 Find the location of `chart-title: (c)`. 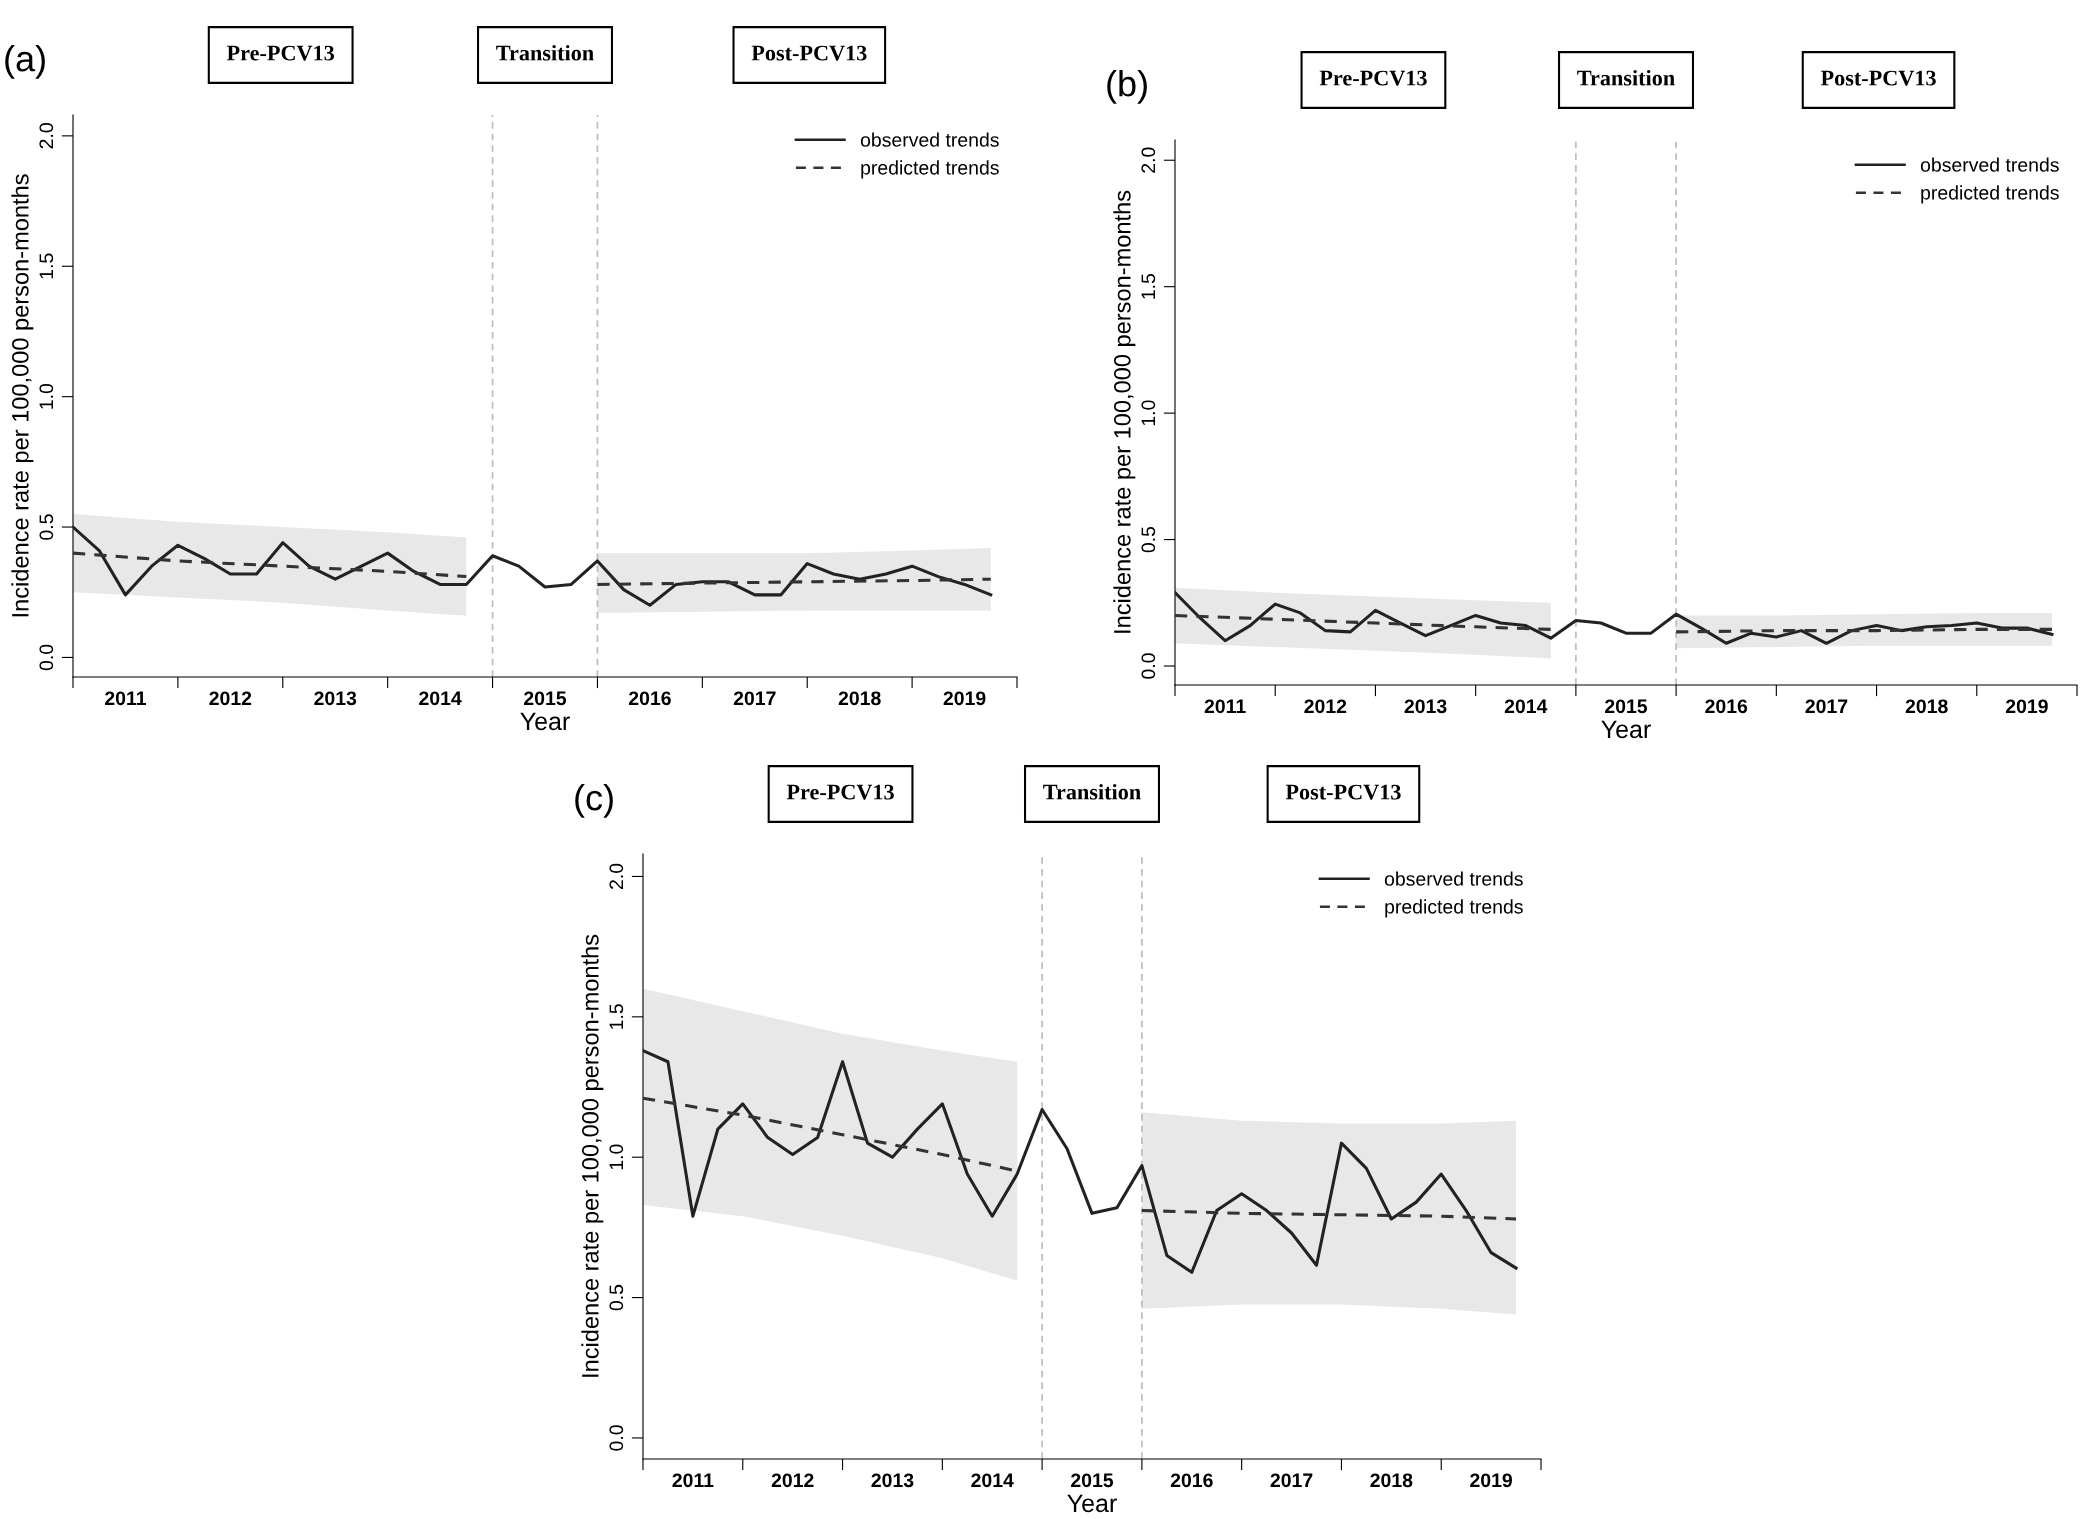

chart-title: (c) is located at coordinates (594, 801).